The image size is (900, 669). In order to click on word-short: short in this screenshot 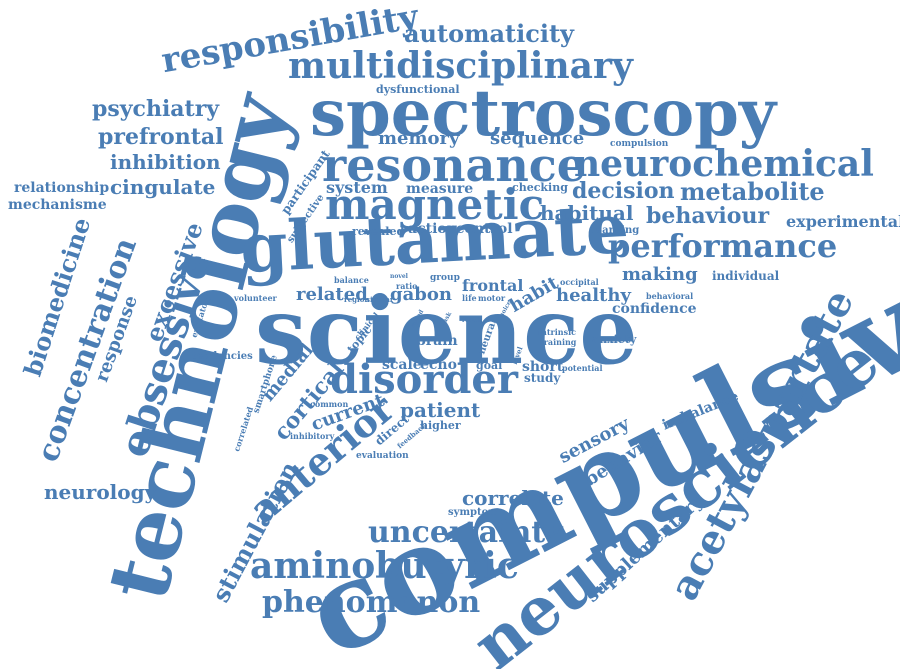, I will do `click(543, 367)`.